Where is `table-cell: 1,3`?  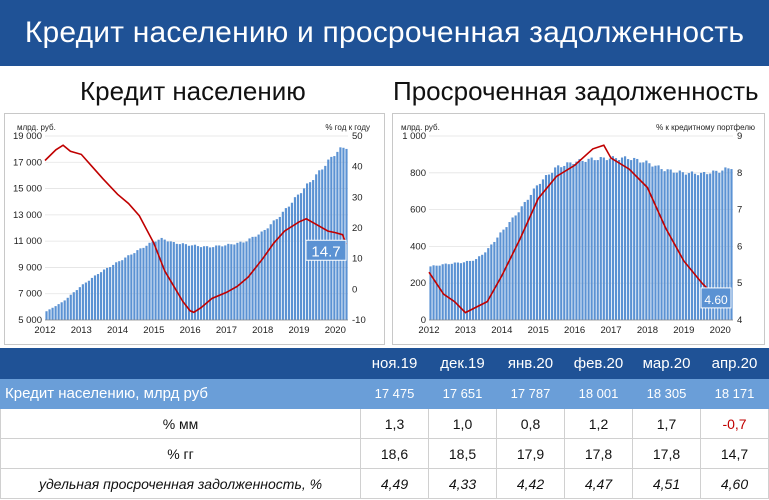
table-cell: 1,3 is located at coordinates (394, 423).